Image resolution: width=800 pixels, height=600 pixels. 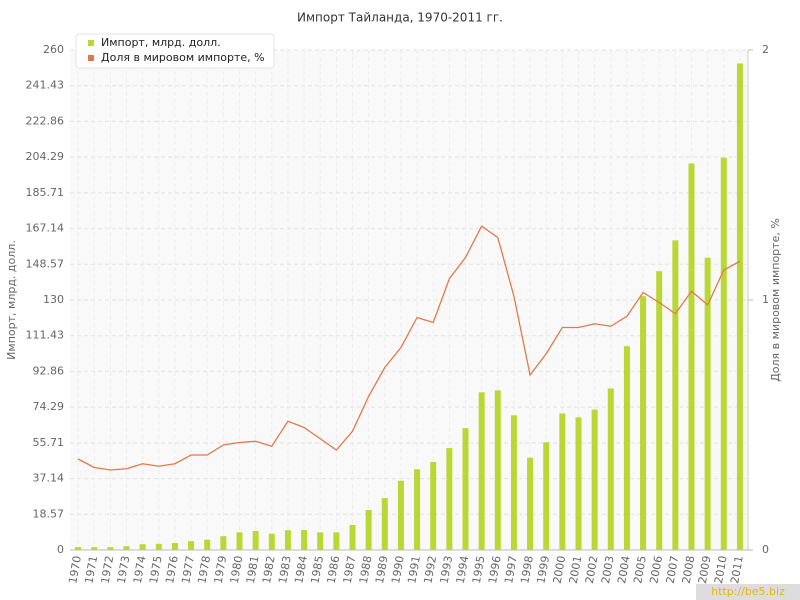 I want to click on x-tick-label: 2010, so click(x=721, y=570).